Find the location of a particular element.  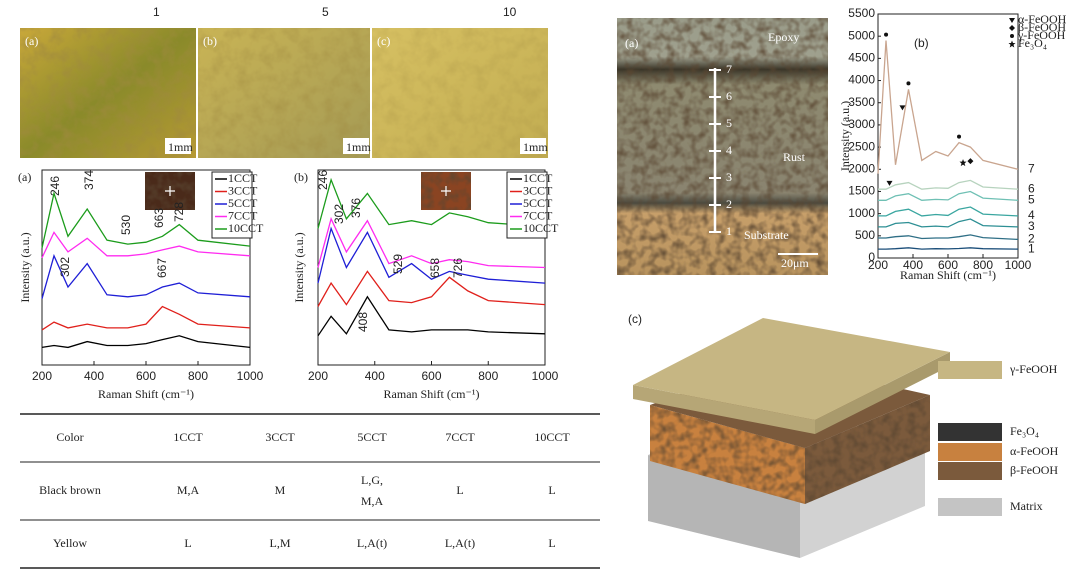

y-tick-label: 3500 is located at coordinates (861, 102).